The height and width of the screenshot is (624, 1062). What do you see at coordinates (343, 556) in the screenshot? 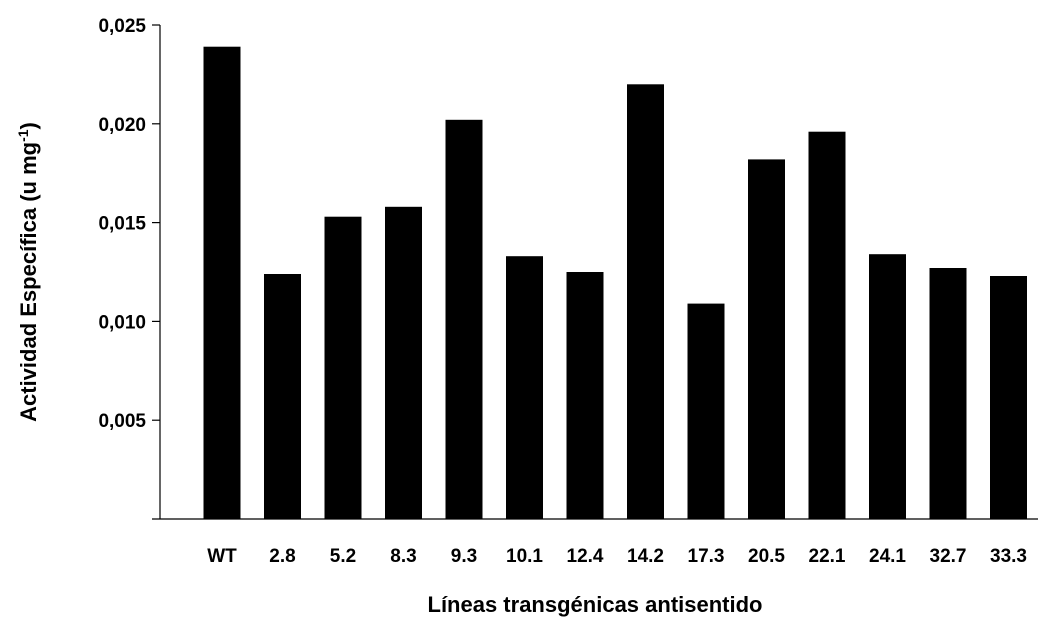
I see `x-tick-label: 5.2` at bounding box center [343, 556].